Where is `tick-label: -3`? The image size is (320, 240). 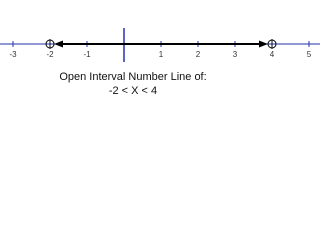 tick-label: -3 is located at coordinates (13, 54).